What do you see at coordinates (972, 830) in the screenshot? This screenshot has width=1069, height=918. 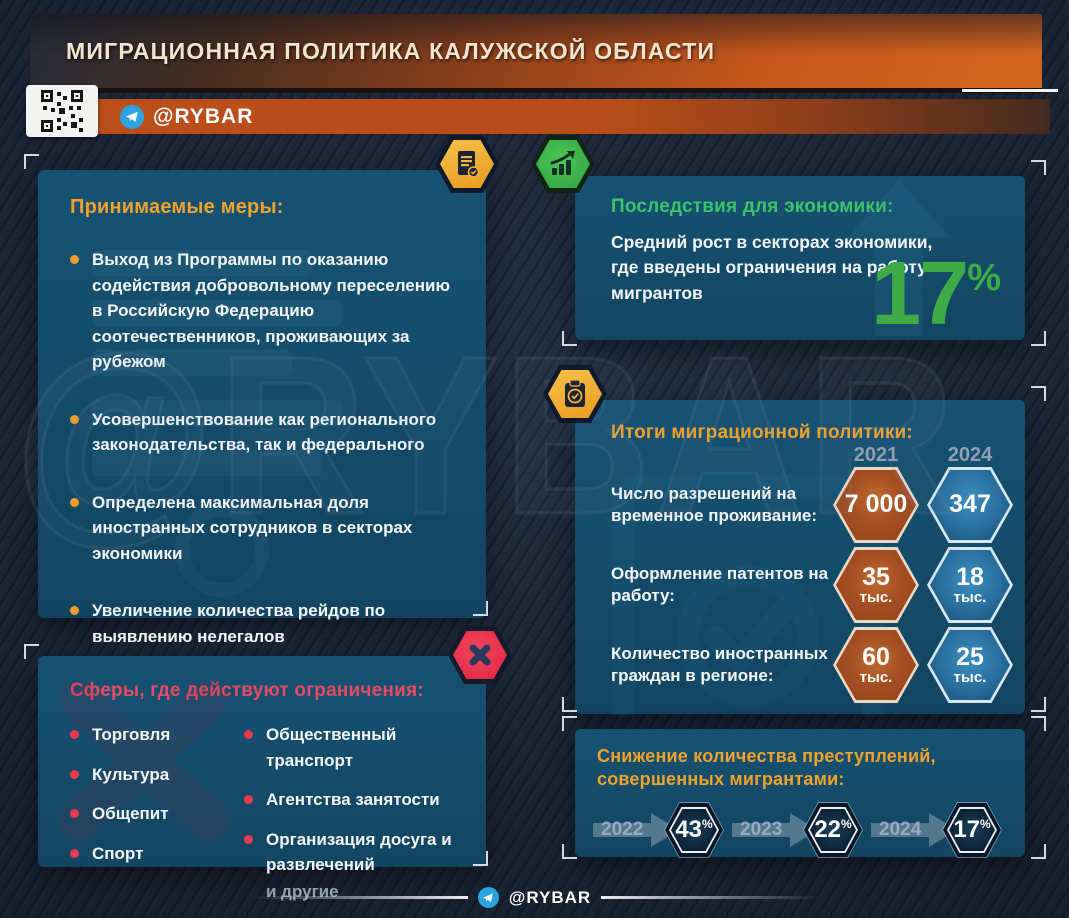 I see `crime-hexagon: 17%` at bounding box center [972, 830].